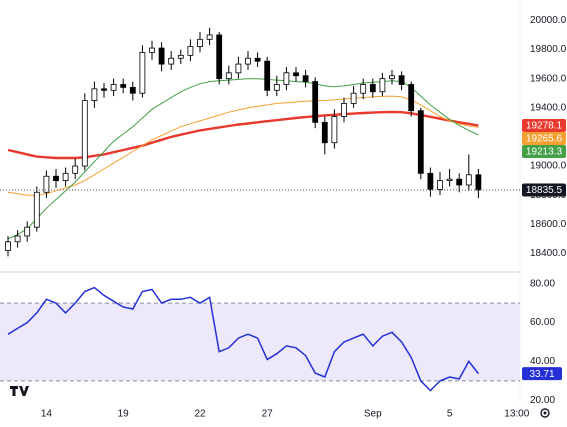 This screenshot has height=427, width=567. What do you see at coordinates (548, 224) in the screenshot?
I see `y-tick-label: 18600.0` at bounding box center [548, 224].